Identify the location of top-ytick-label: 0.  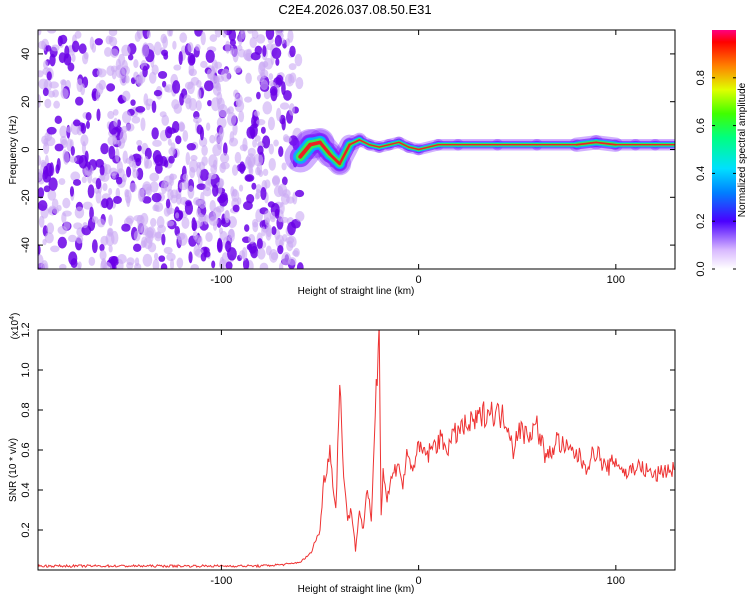
(26, 149).